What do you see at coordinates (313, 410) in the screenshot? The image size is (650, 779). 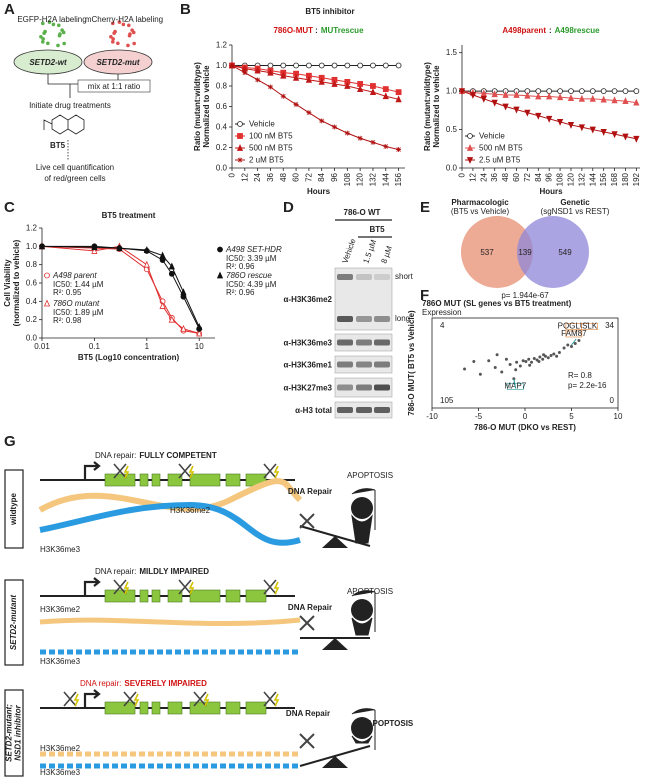 I see `blot-label: α-H3 total` at bounding box center [313, 410].